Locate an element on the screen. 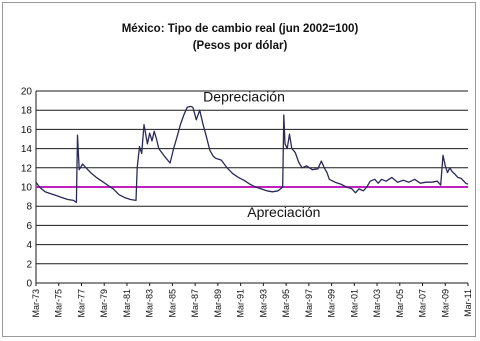  x-tick-label: Mar-03 is located at coordinates (377, 303).